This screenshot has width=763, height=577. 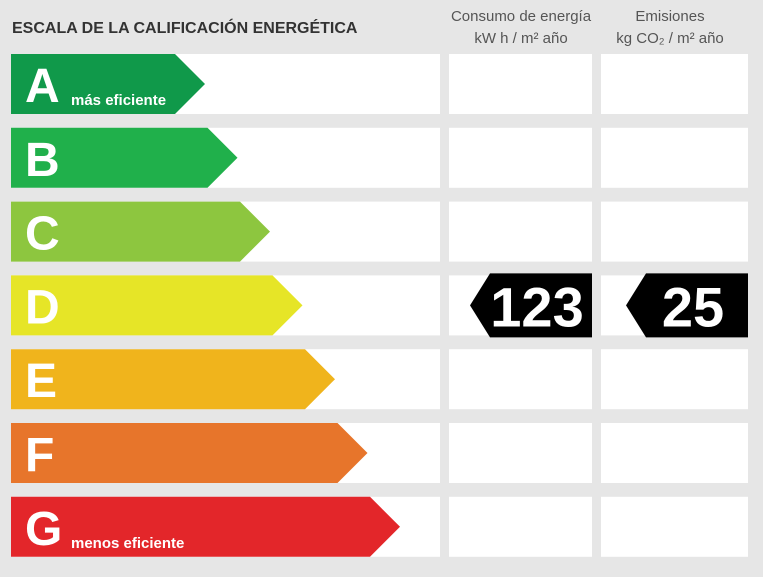 I want to click on rating-letter: E, so click(x=41, y=381).